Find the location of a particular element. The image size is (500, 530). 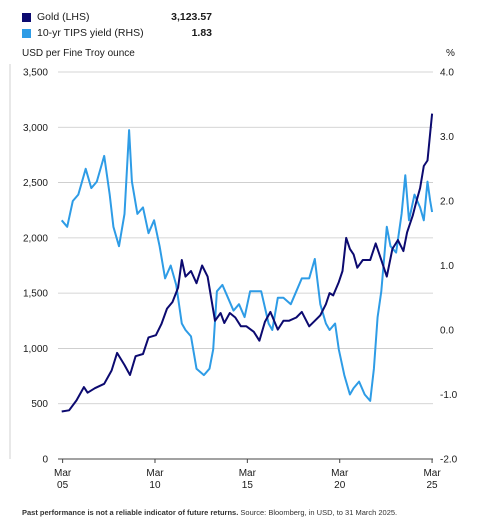

right-axis-title: % is located at coordinates (450, 53).